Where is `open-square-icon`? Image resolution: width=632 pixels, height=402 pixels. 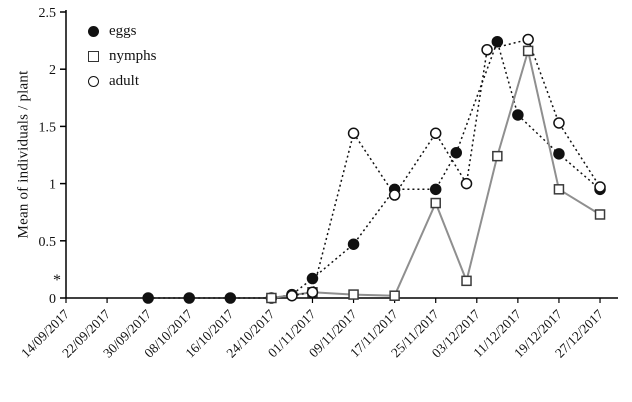
open-square-icon is located at coordinates (93, 56).